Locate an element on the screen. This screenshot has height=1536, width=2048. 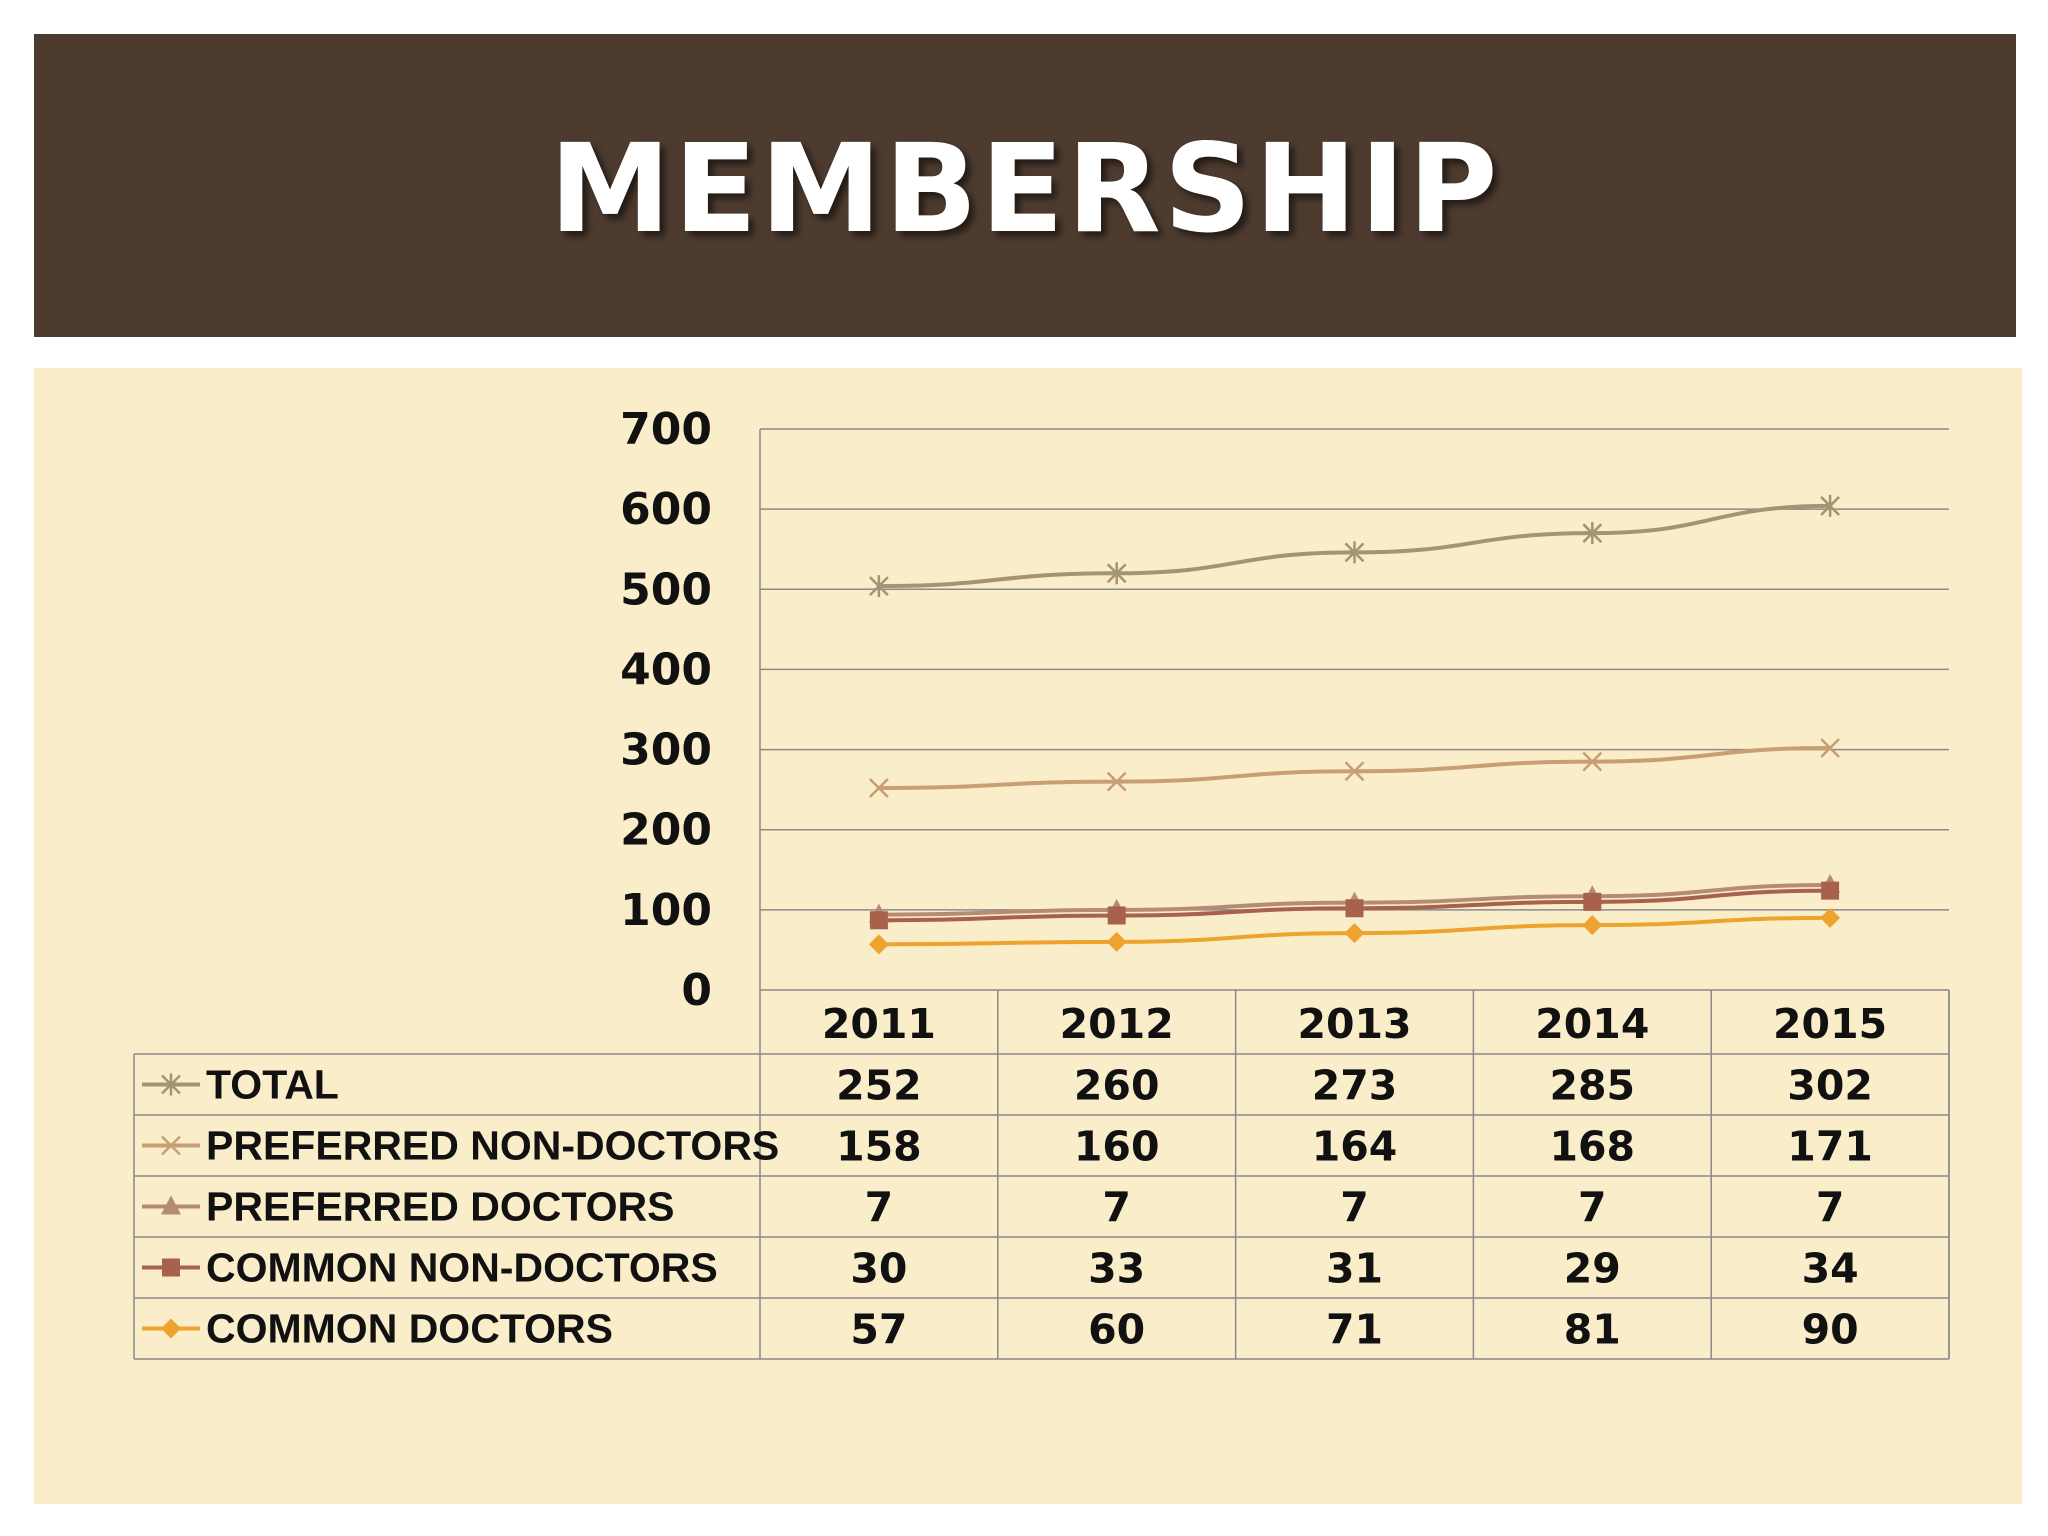
table-cell-value: 29 is located at coordinates (1592, 1269).